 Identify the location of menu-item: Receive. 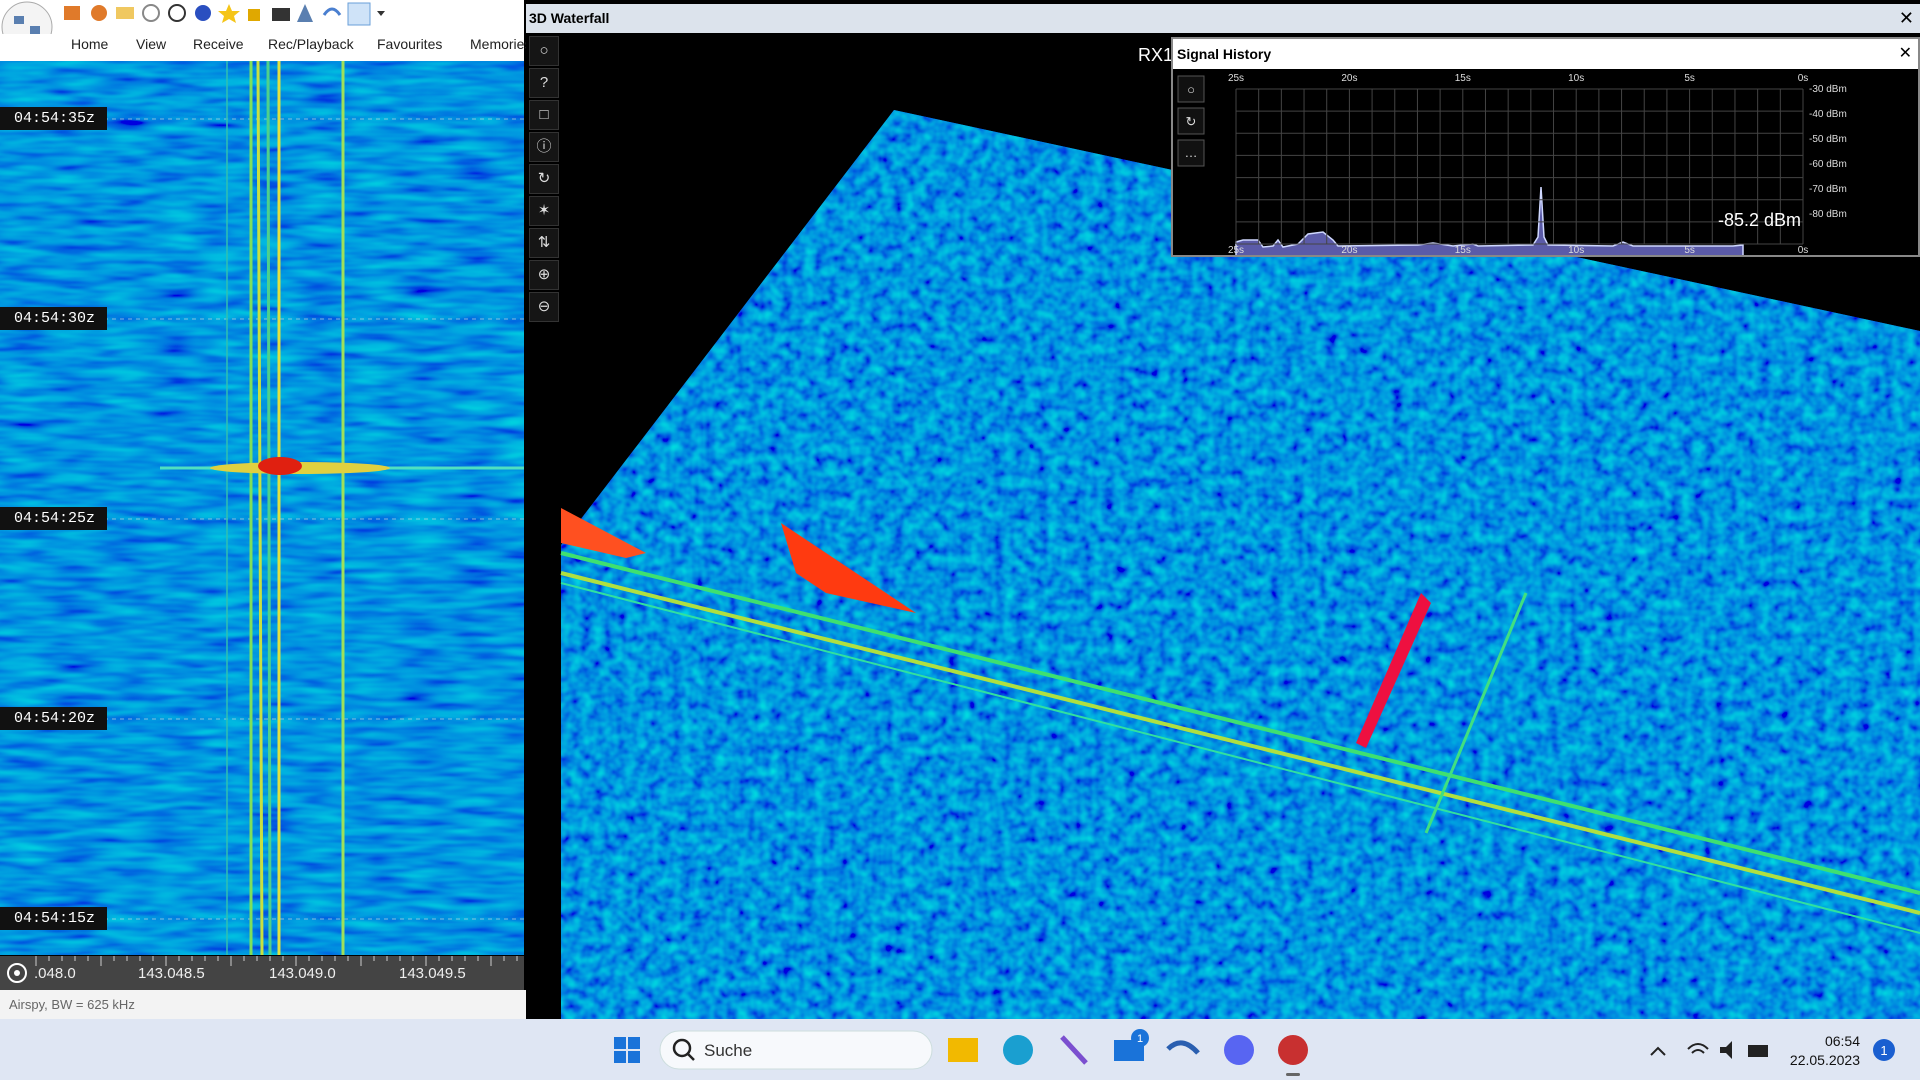
(218, 44).